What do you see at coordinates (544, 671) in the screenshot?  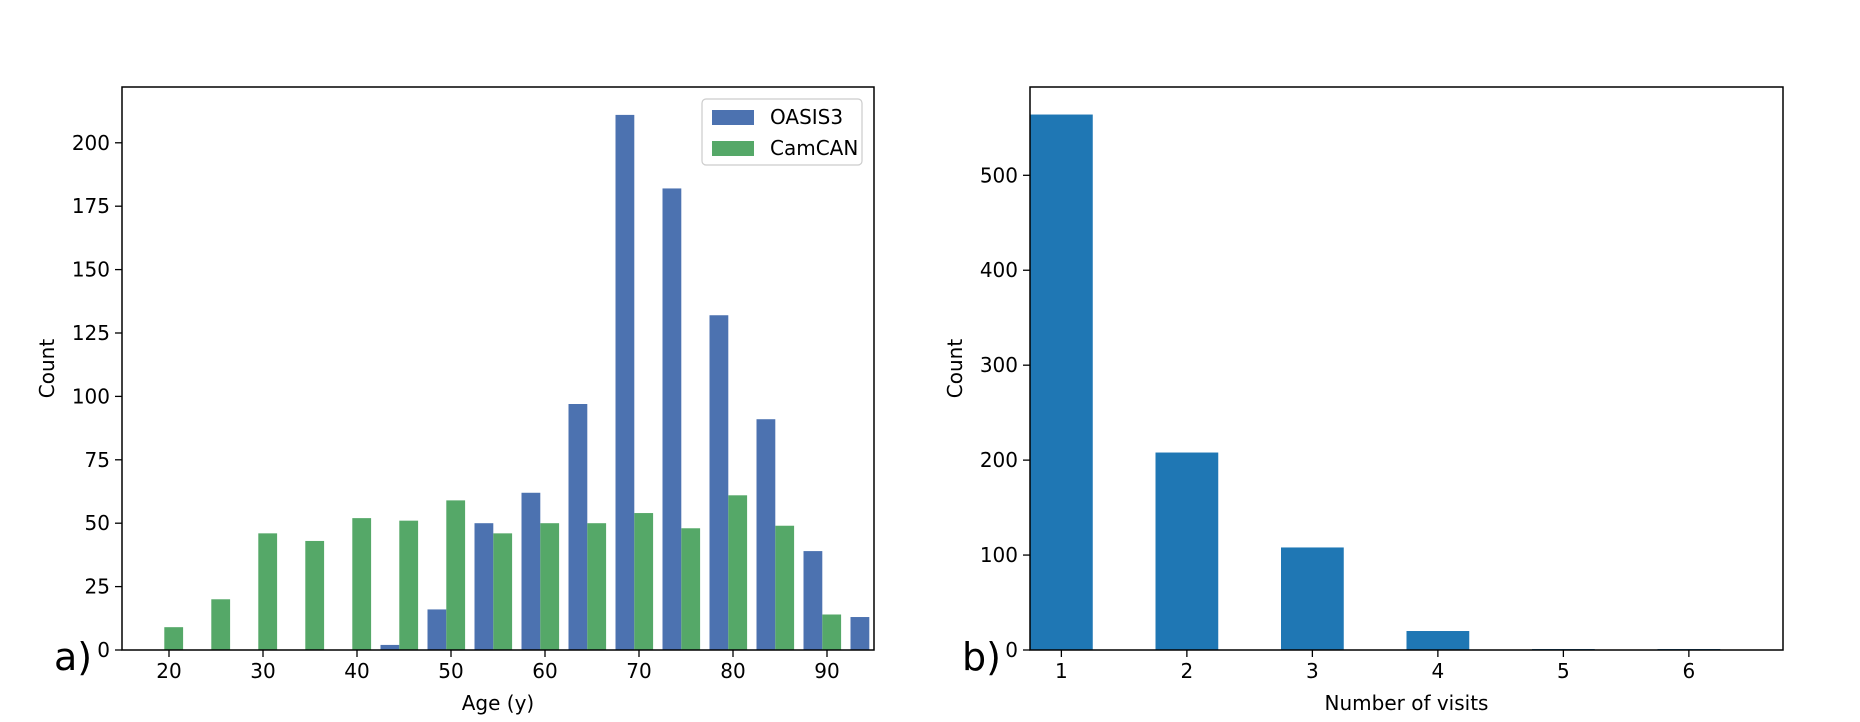 I see `panel-a-xtick-label: 60` at bounding box center [544, 671].